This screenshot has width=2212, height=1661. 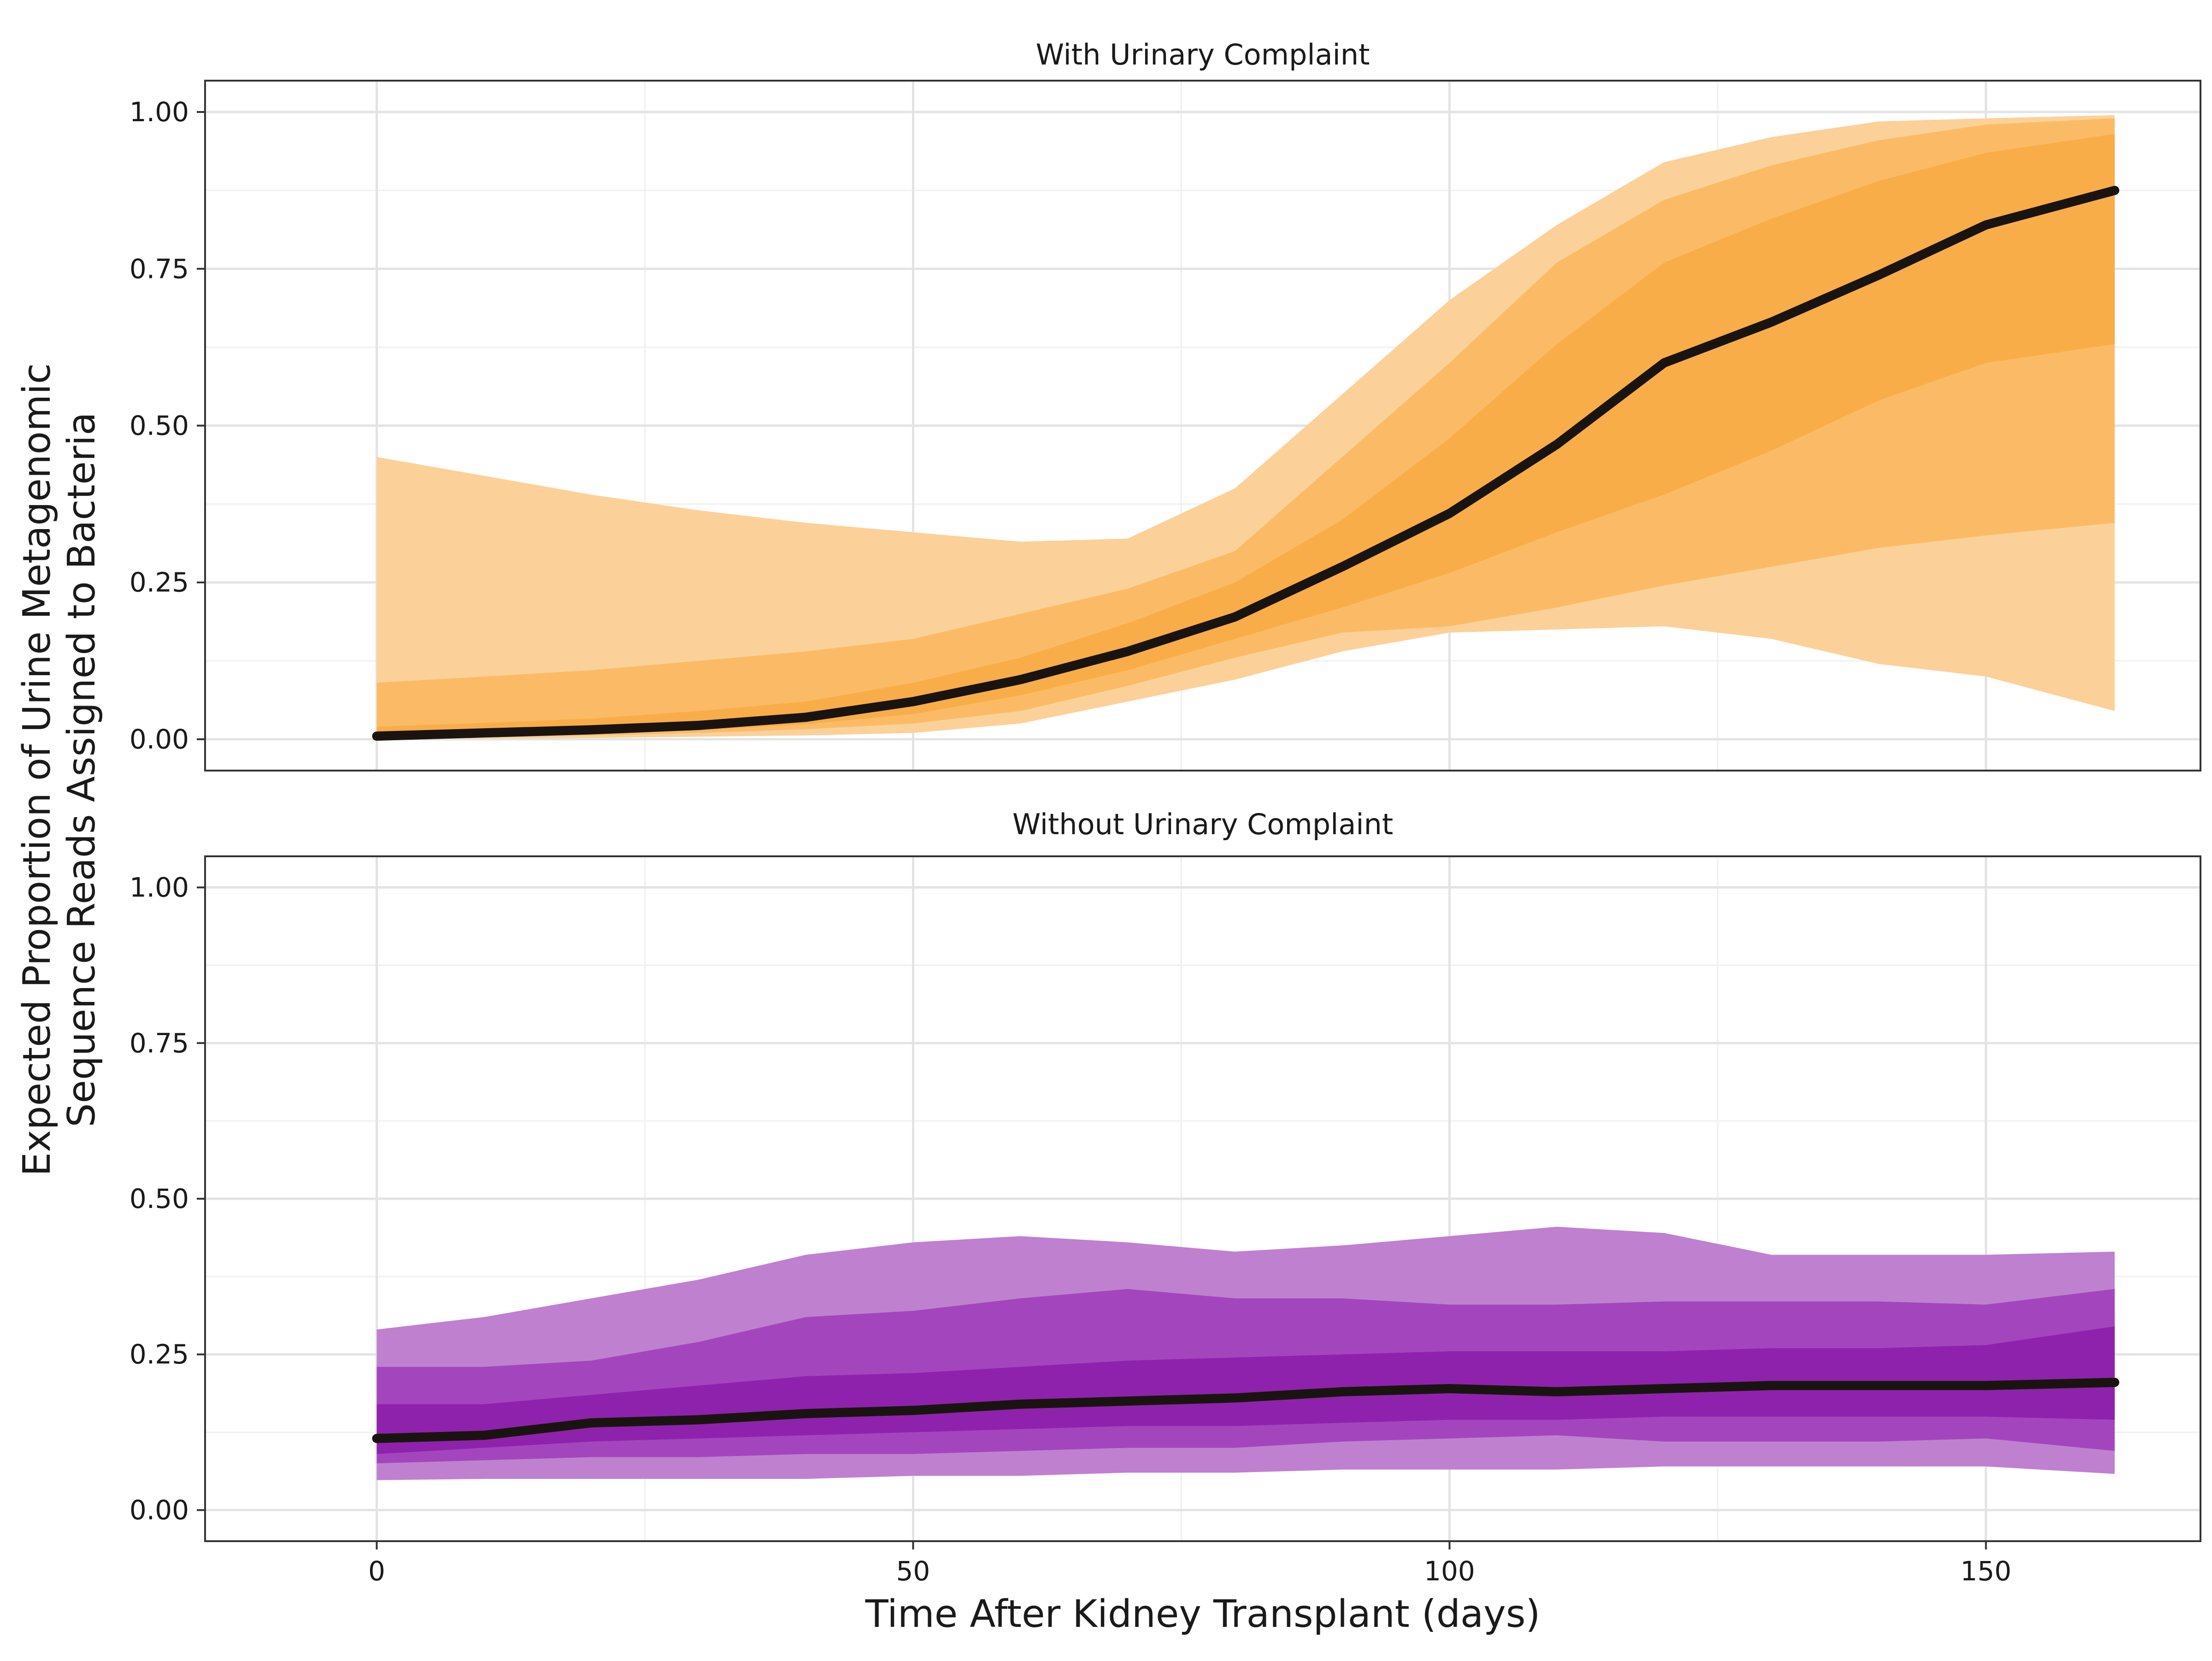 What do you see at coordinates (37, 770) in the screenshot?
I see `y-axis-title-line-1: Expected Proportion of Urine Metagenomic` at bounding box center [37, 770].